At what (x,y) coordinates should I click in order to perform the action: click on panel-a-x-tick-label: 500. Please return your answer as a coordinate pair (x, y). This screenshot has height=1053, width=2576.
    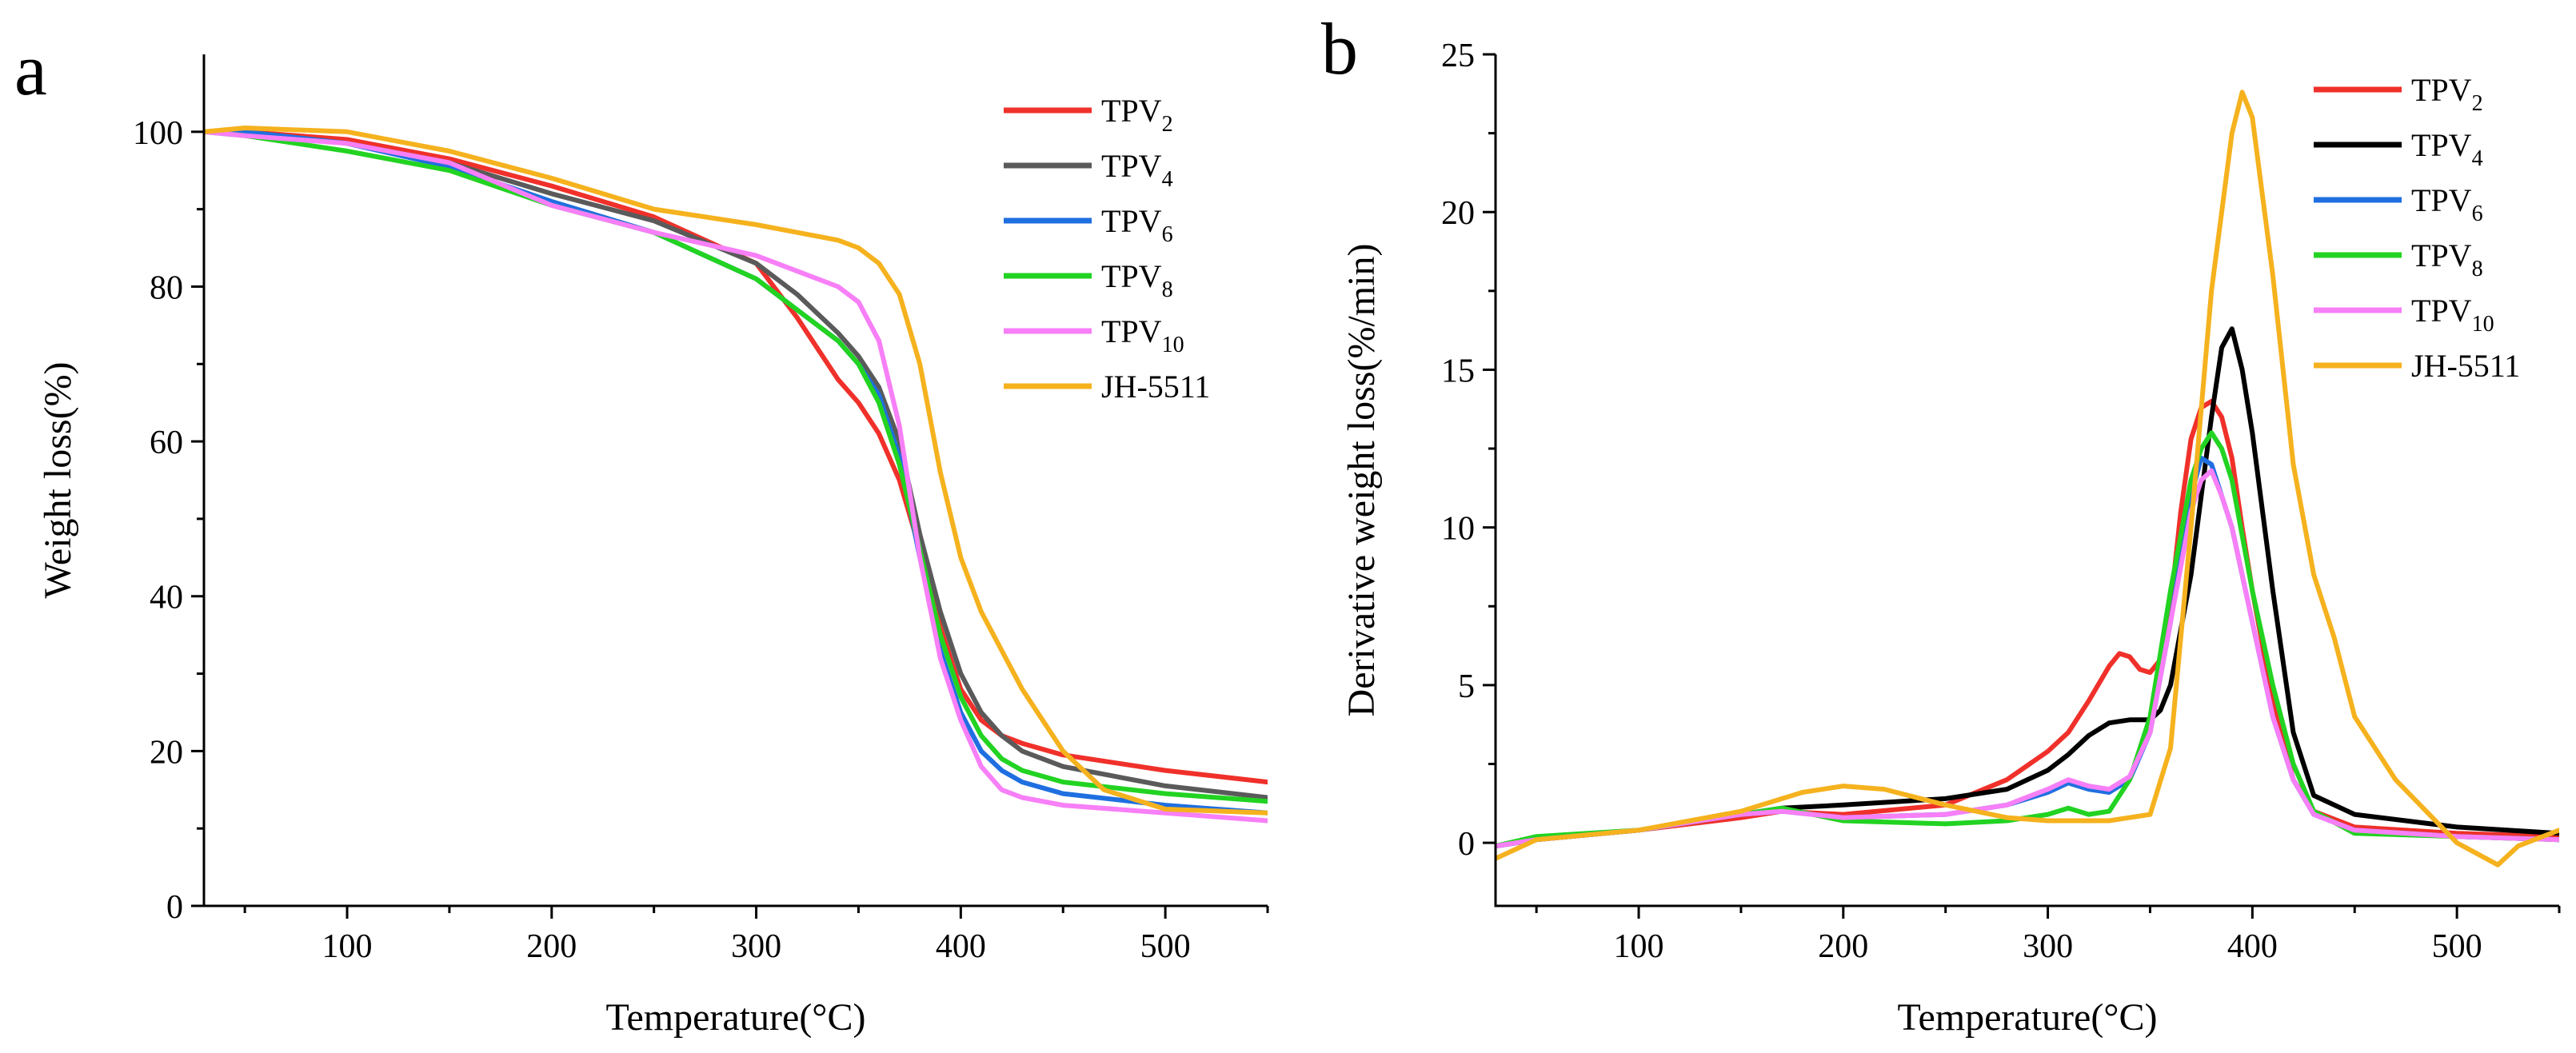
    Looking at the image, I should click on (1165, 946).